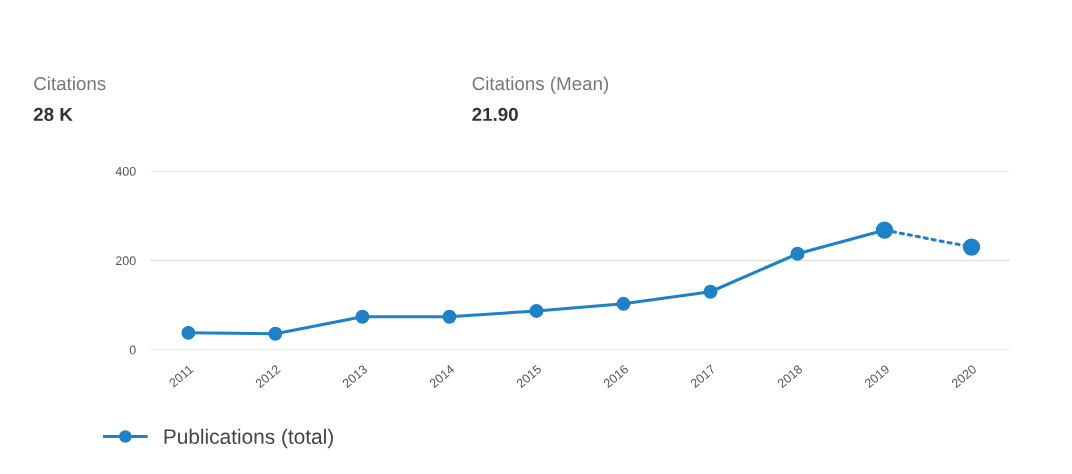 This screenshot has height=474, width=1072. Describe the element at coordinates (495, 114) in the screenshot. I see `text: 21.90` at that location.